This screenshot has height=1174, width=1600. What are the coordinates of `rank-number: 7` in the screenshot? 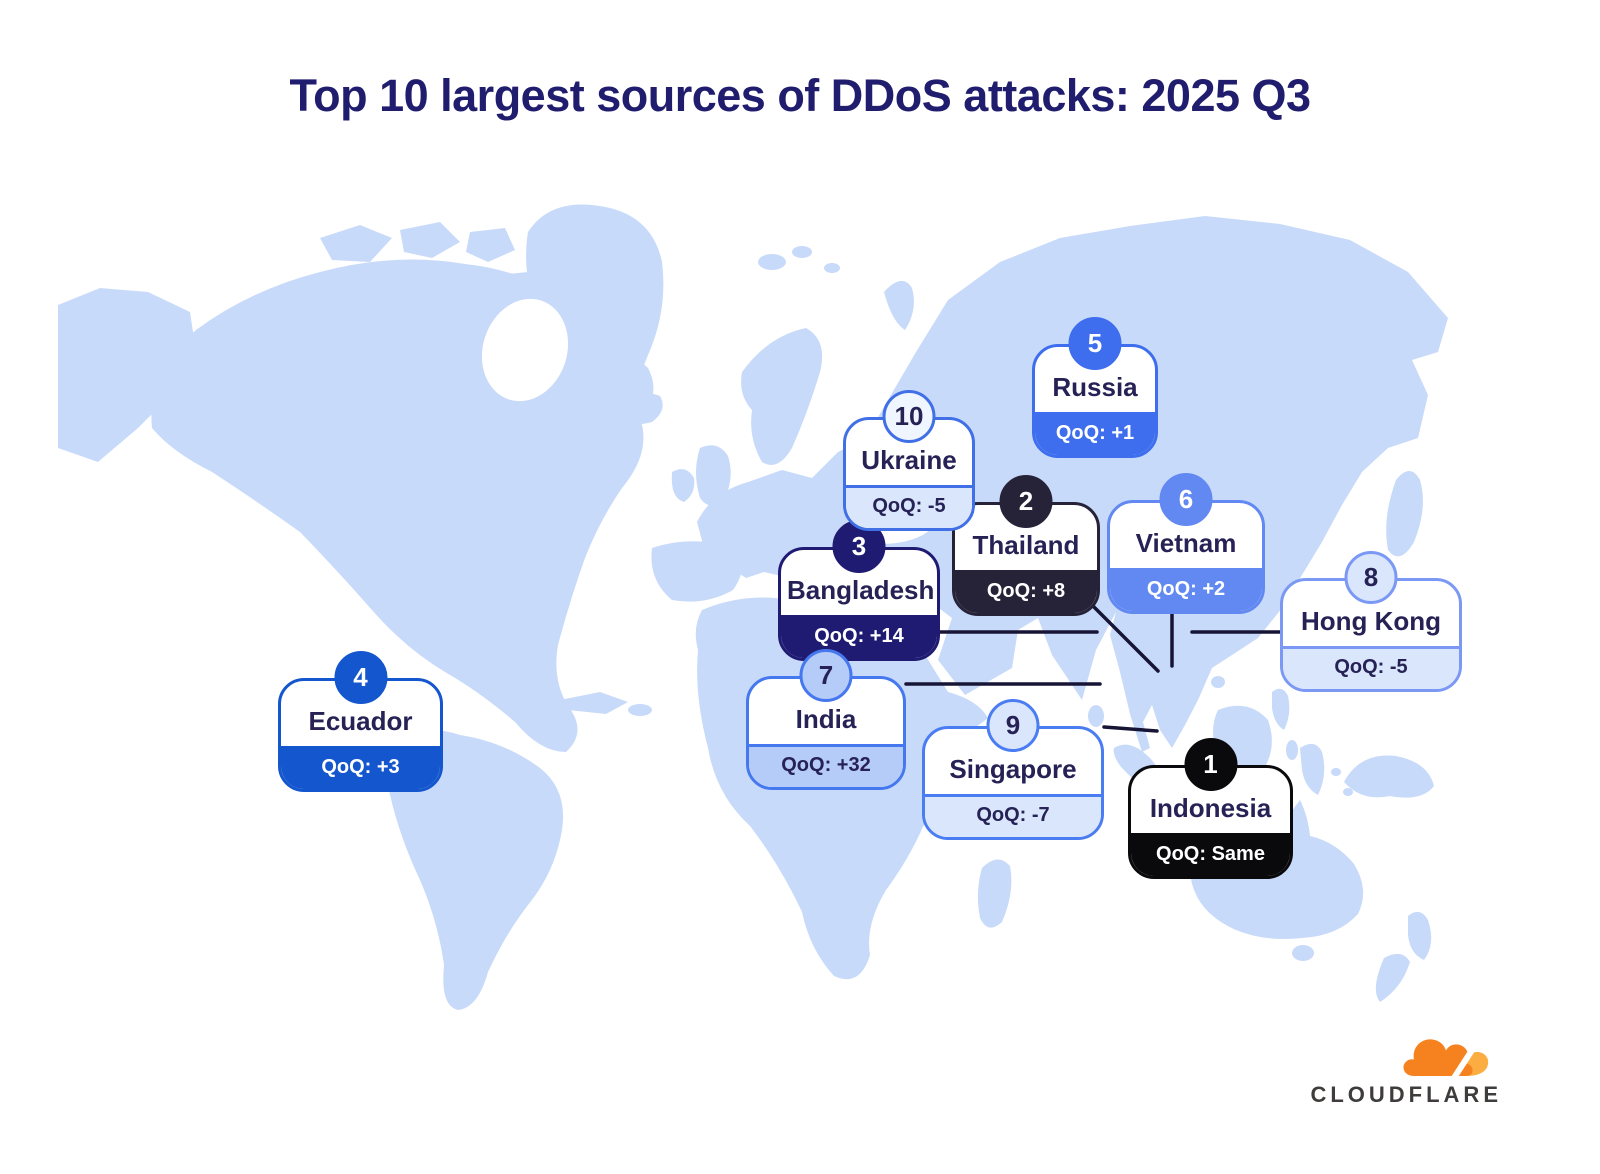 It's located at (826, 675).